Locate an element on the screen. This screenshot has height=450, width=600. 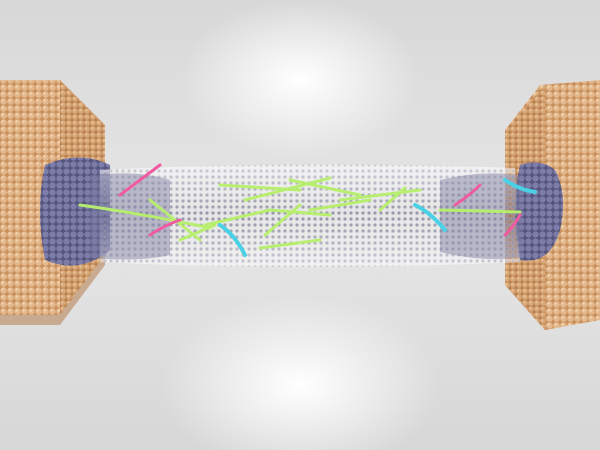
right-electrode is located at coordinates (552, 205).